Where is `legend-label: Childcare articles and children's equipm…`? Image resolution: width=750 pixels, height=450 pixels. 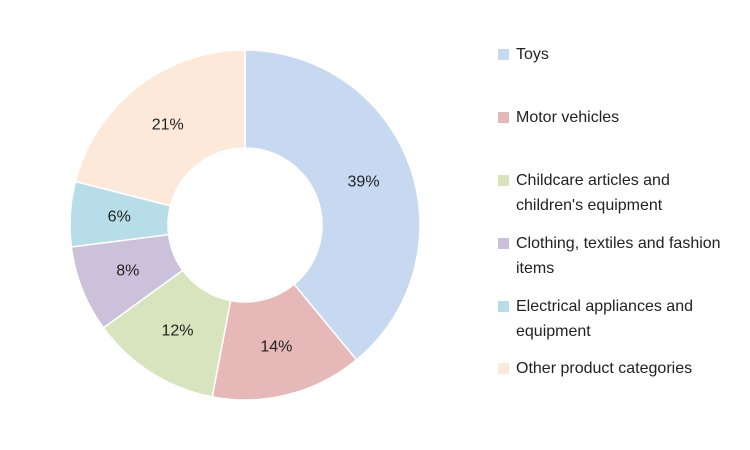
legend-label: Childcare articles and children's equipm… is located at coordinates (593, 193).